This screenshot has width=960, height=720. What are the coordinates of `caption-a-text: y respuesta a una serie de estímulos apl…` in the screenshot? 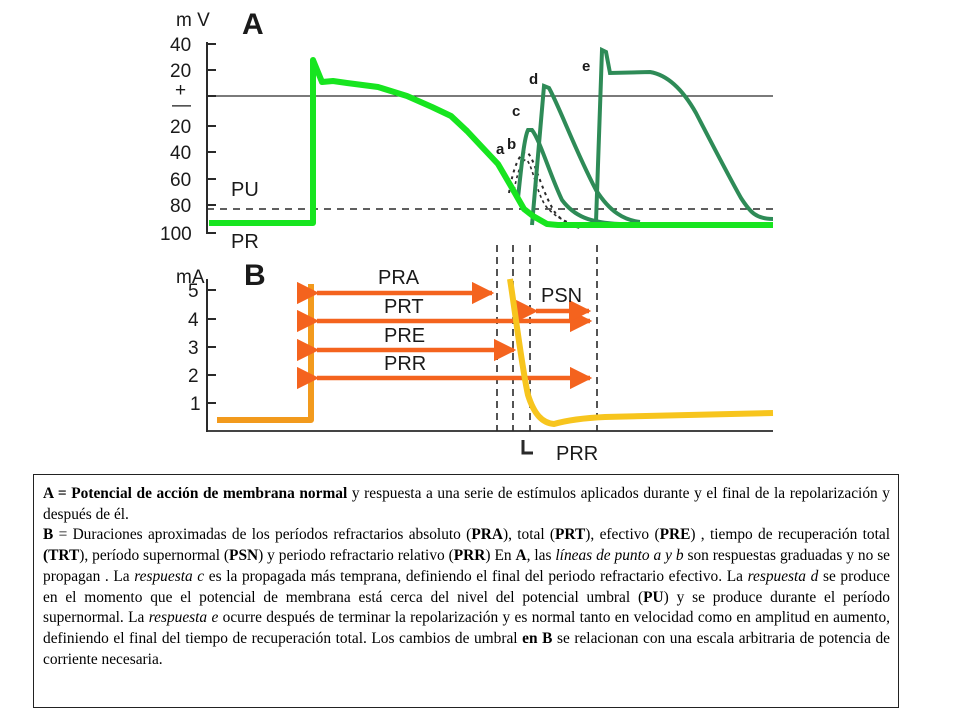 It's located at (466, 504).